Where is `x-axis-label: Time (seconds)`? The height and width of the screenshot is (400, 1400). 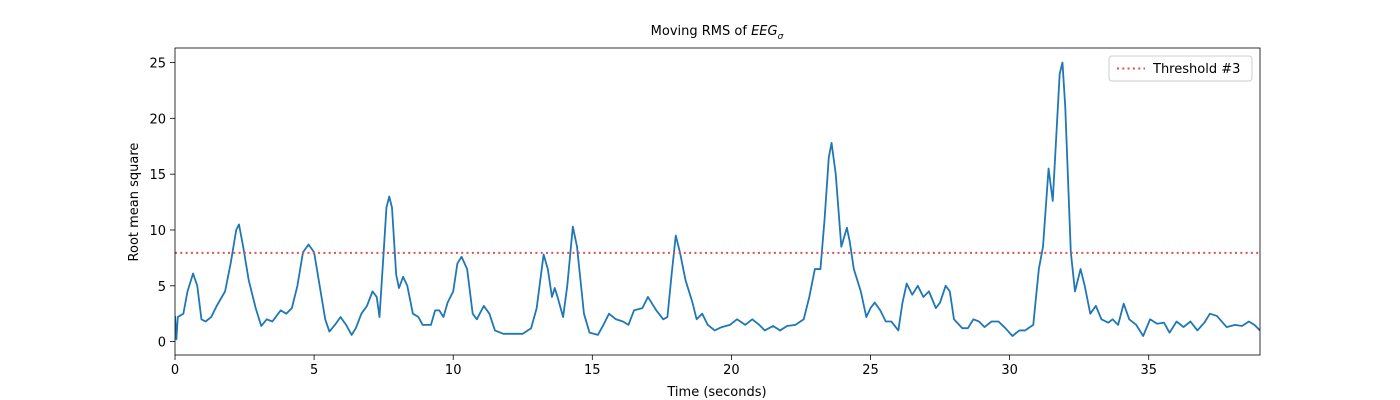
x-axis-label: Time (seconds) is located at coordinates (716, 392).